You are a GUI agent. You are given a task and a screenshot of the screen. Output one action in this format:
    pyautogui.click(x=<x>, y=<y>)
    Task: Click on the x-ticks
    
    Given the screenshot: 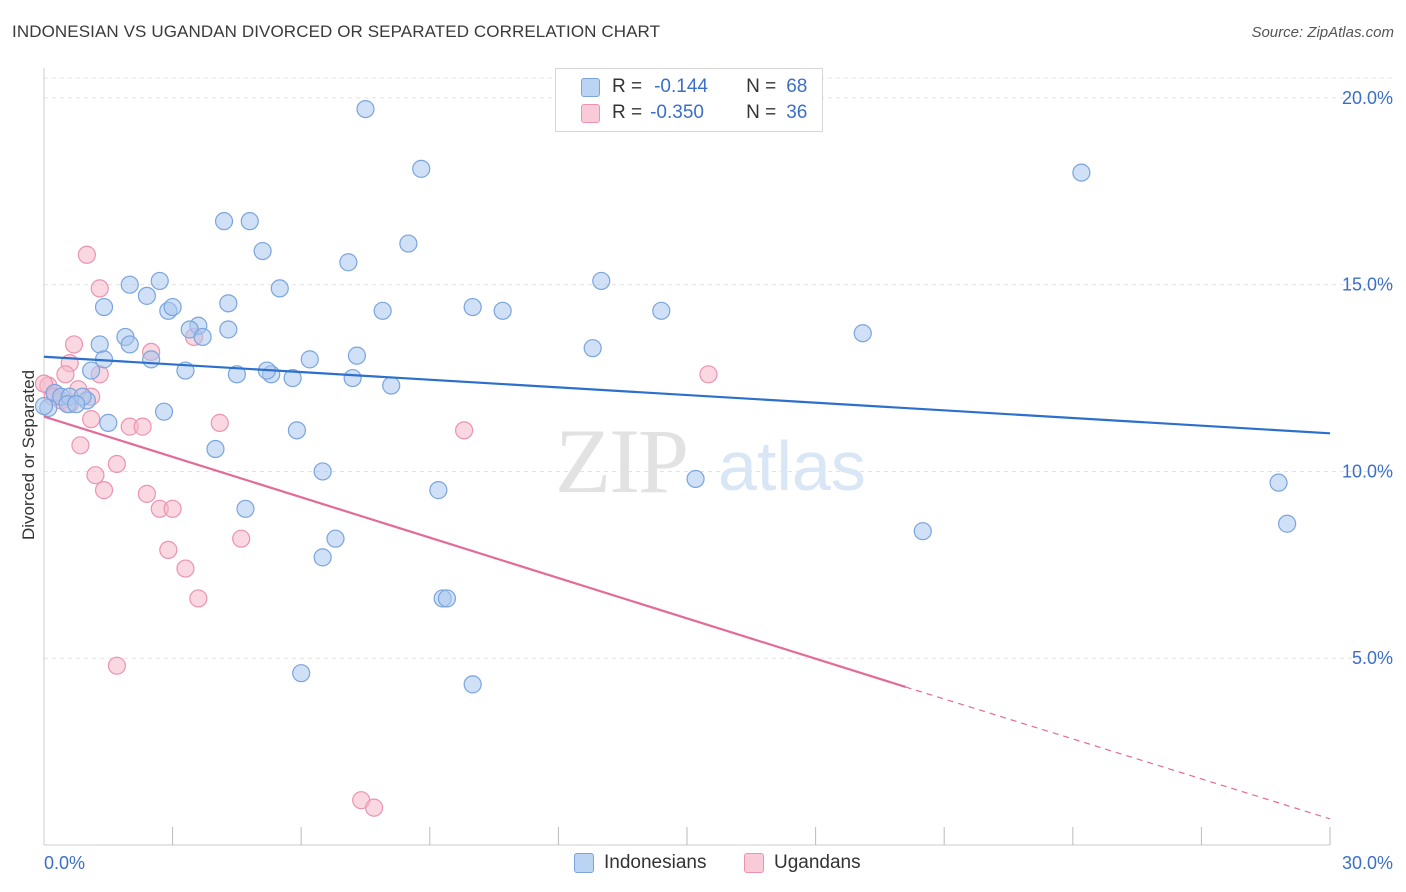 What is the action you would take?
    pyautogui.click(x=751, y=836)
    